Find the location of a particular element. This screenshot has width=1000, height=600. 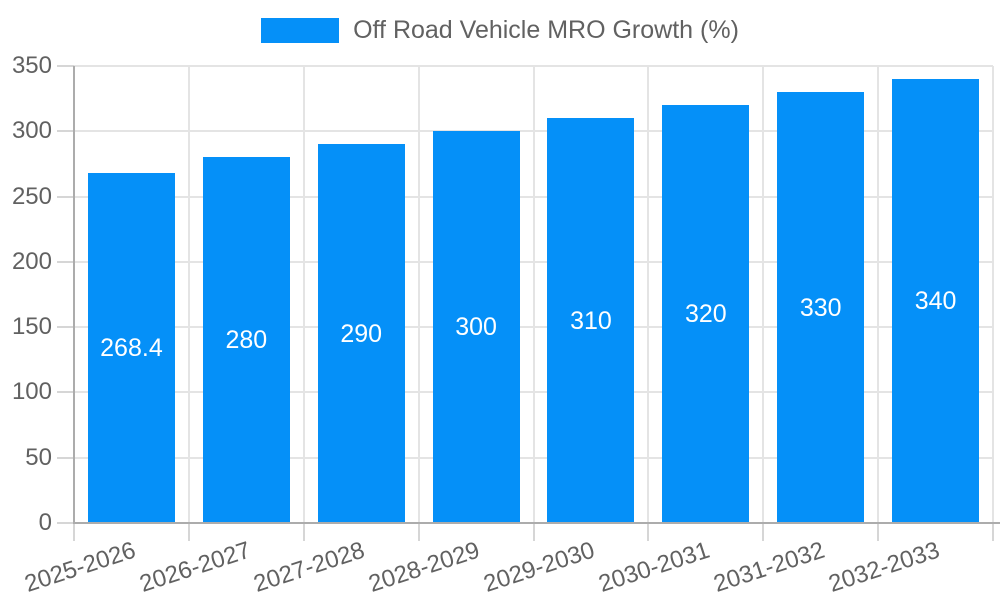

bar-value-label: 268.4 is located at coordinates (131, 347).